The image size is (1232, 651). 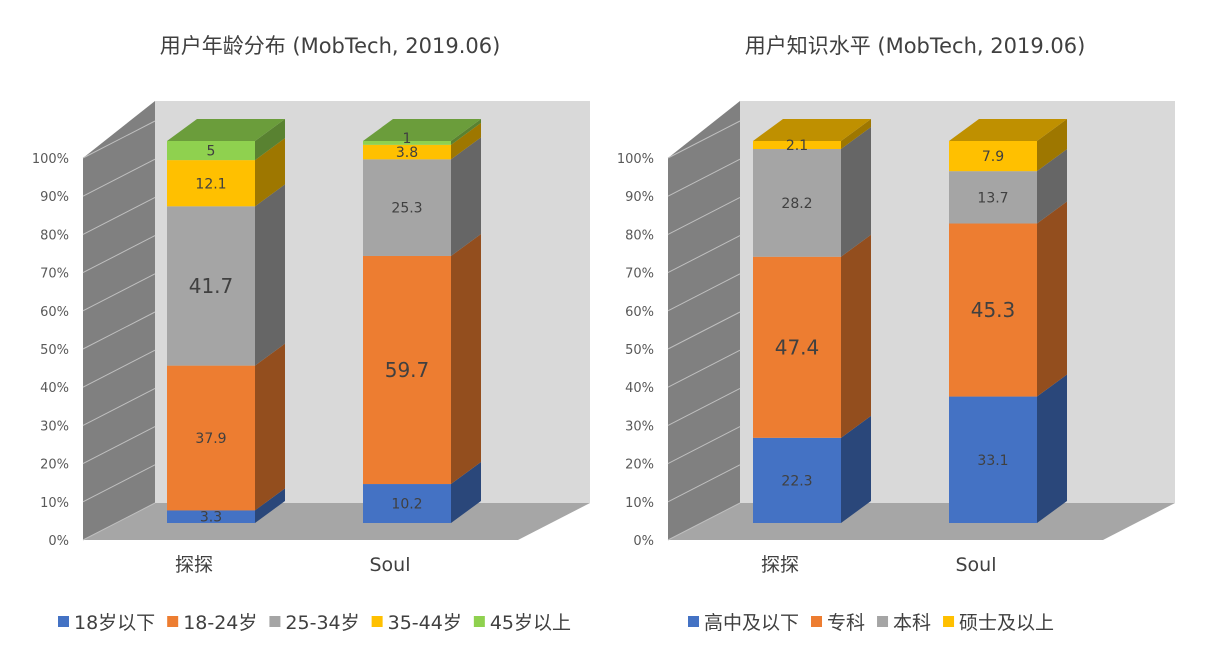 What do you see at coordinates (797, 146) in the screenshot?
I see `data-label: 2.1` at bounding box center [797, 146].